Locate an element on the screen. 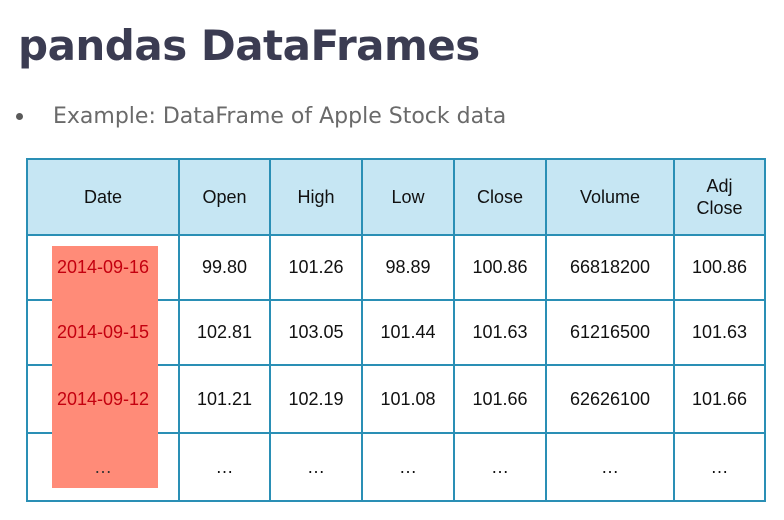 This screenshot has width=784, height=520. date-value: 2014-09-16 is located at coordinates (103, 267).